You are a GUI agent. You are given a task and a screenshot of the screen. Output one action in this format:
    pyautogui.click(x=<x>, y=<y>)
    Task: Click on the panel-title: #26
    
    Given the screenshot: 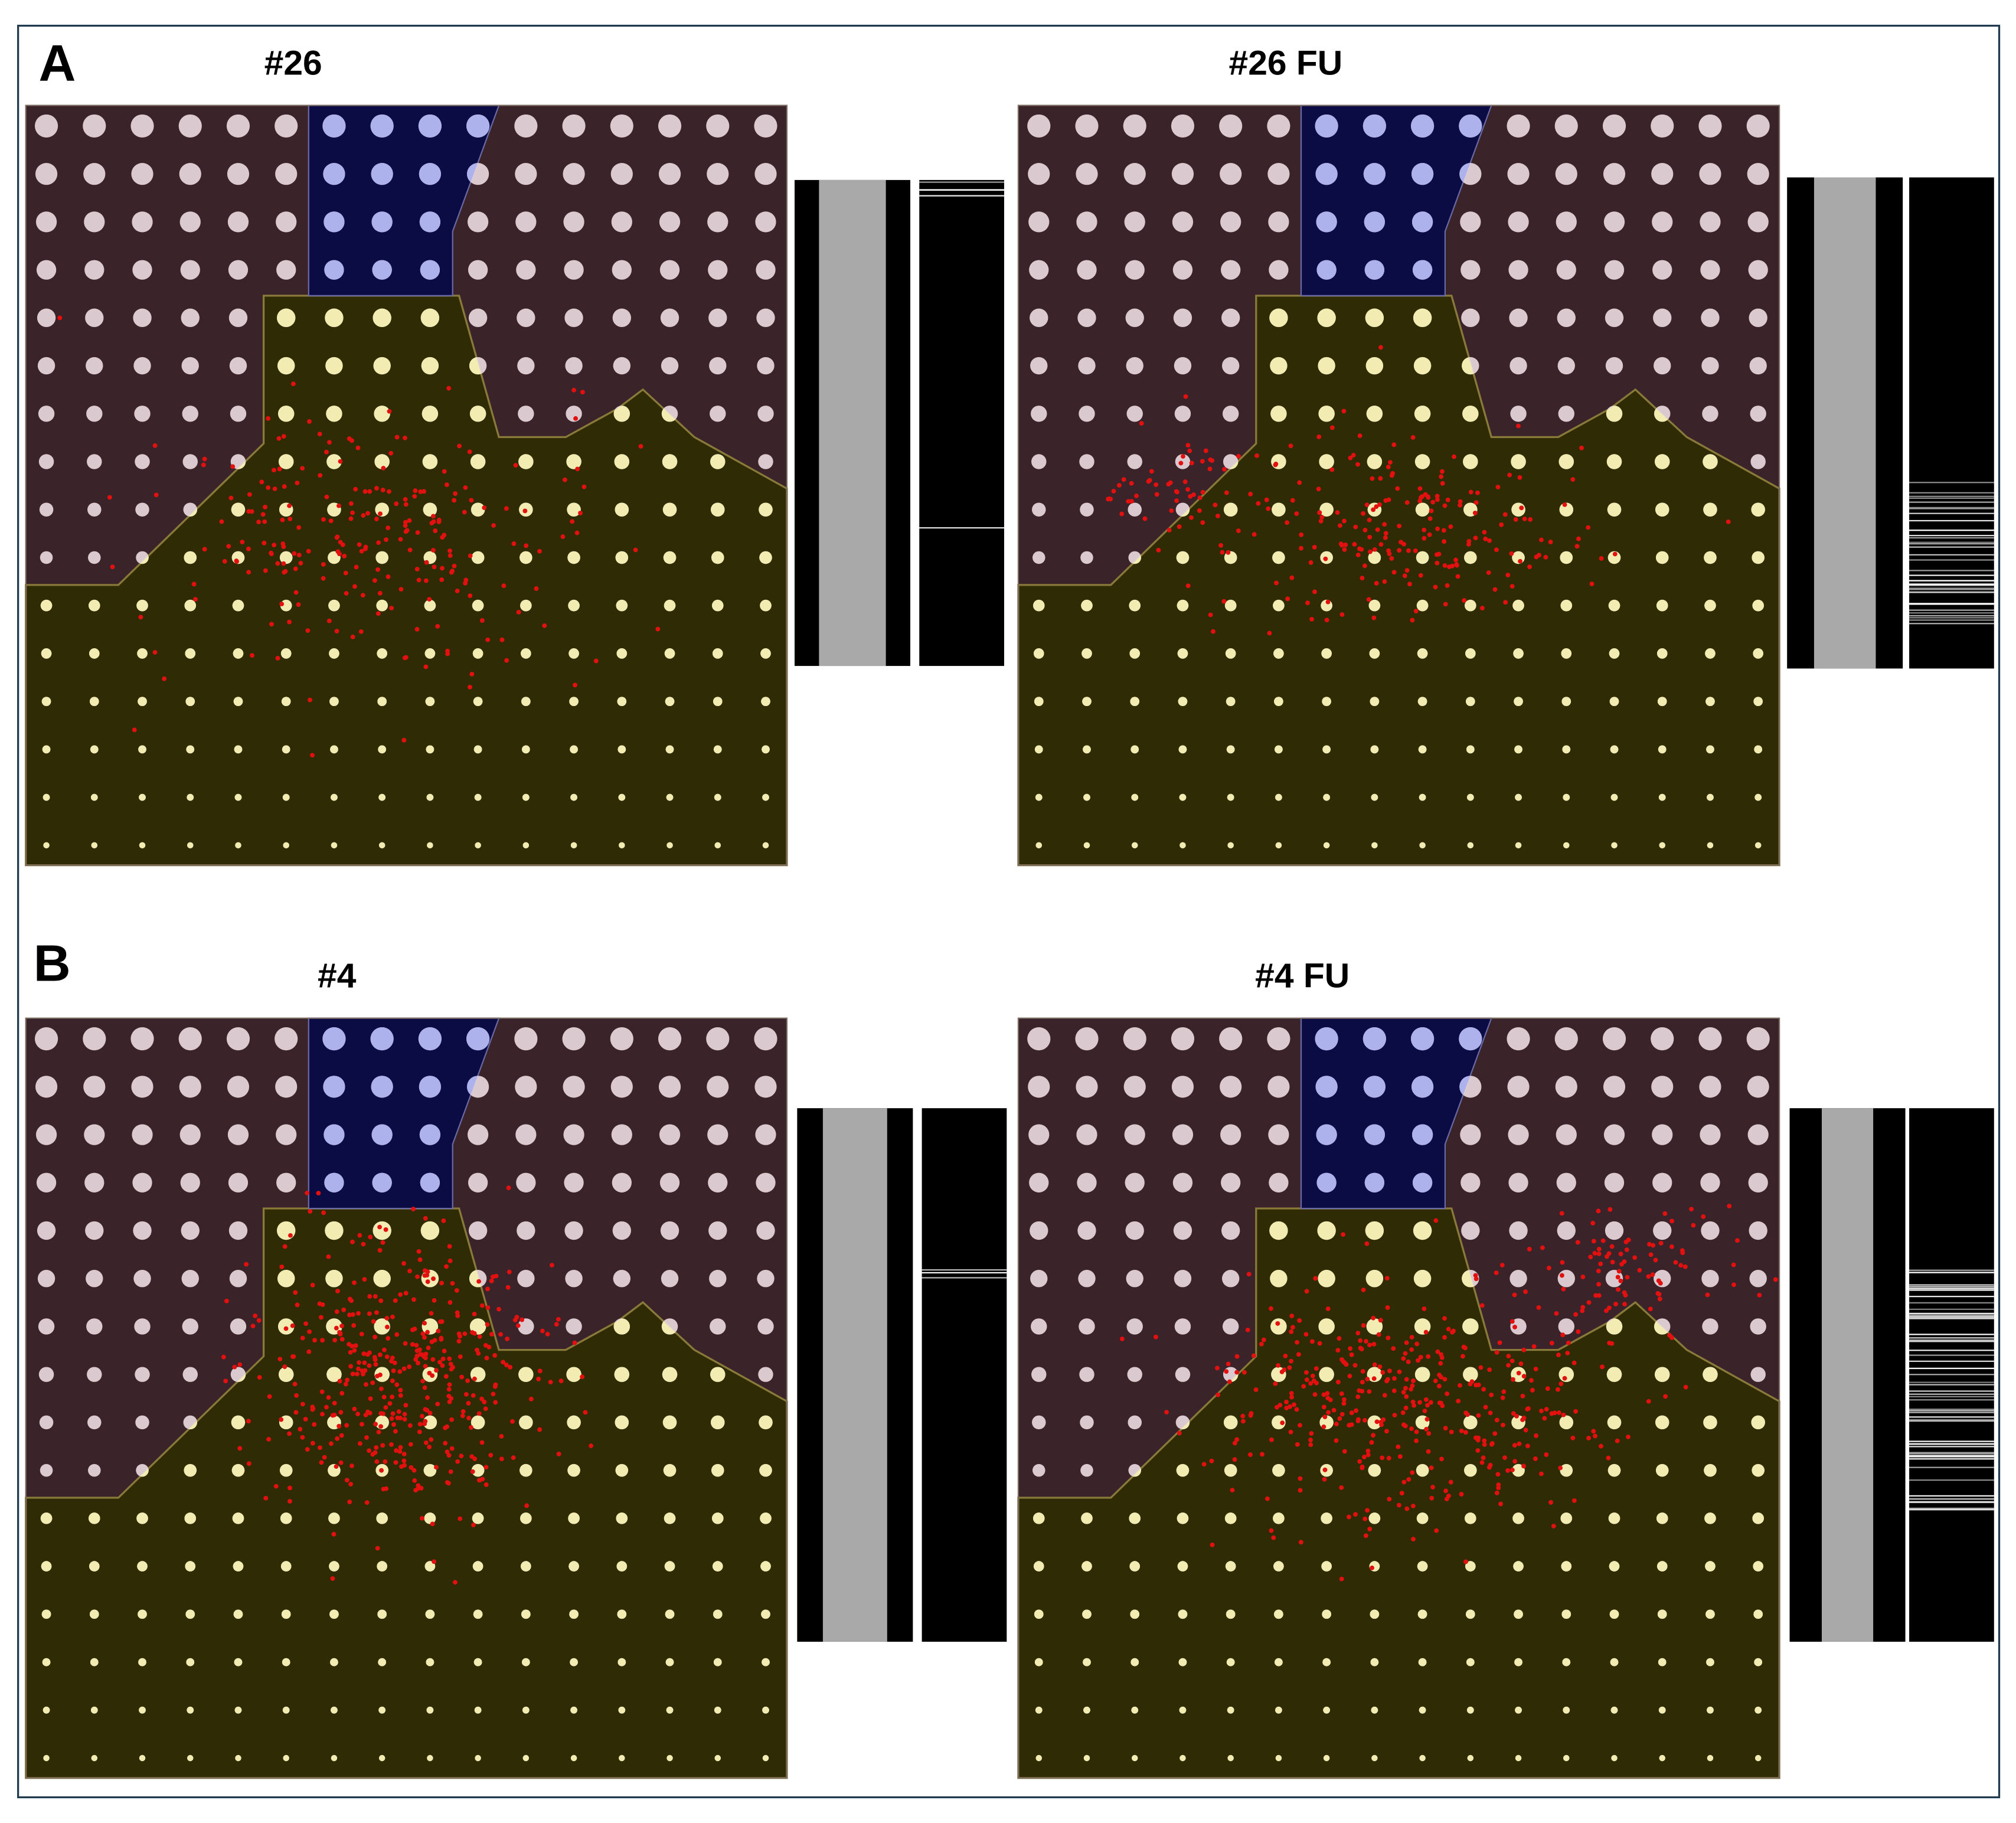 What is the action you would take?
    pyautogui.click(x=293, y=63)
    